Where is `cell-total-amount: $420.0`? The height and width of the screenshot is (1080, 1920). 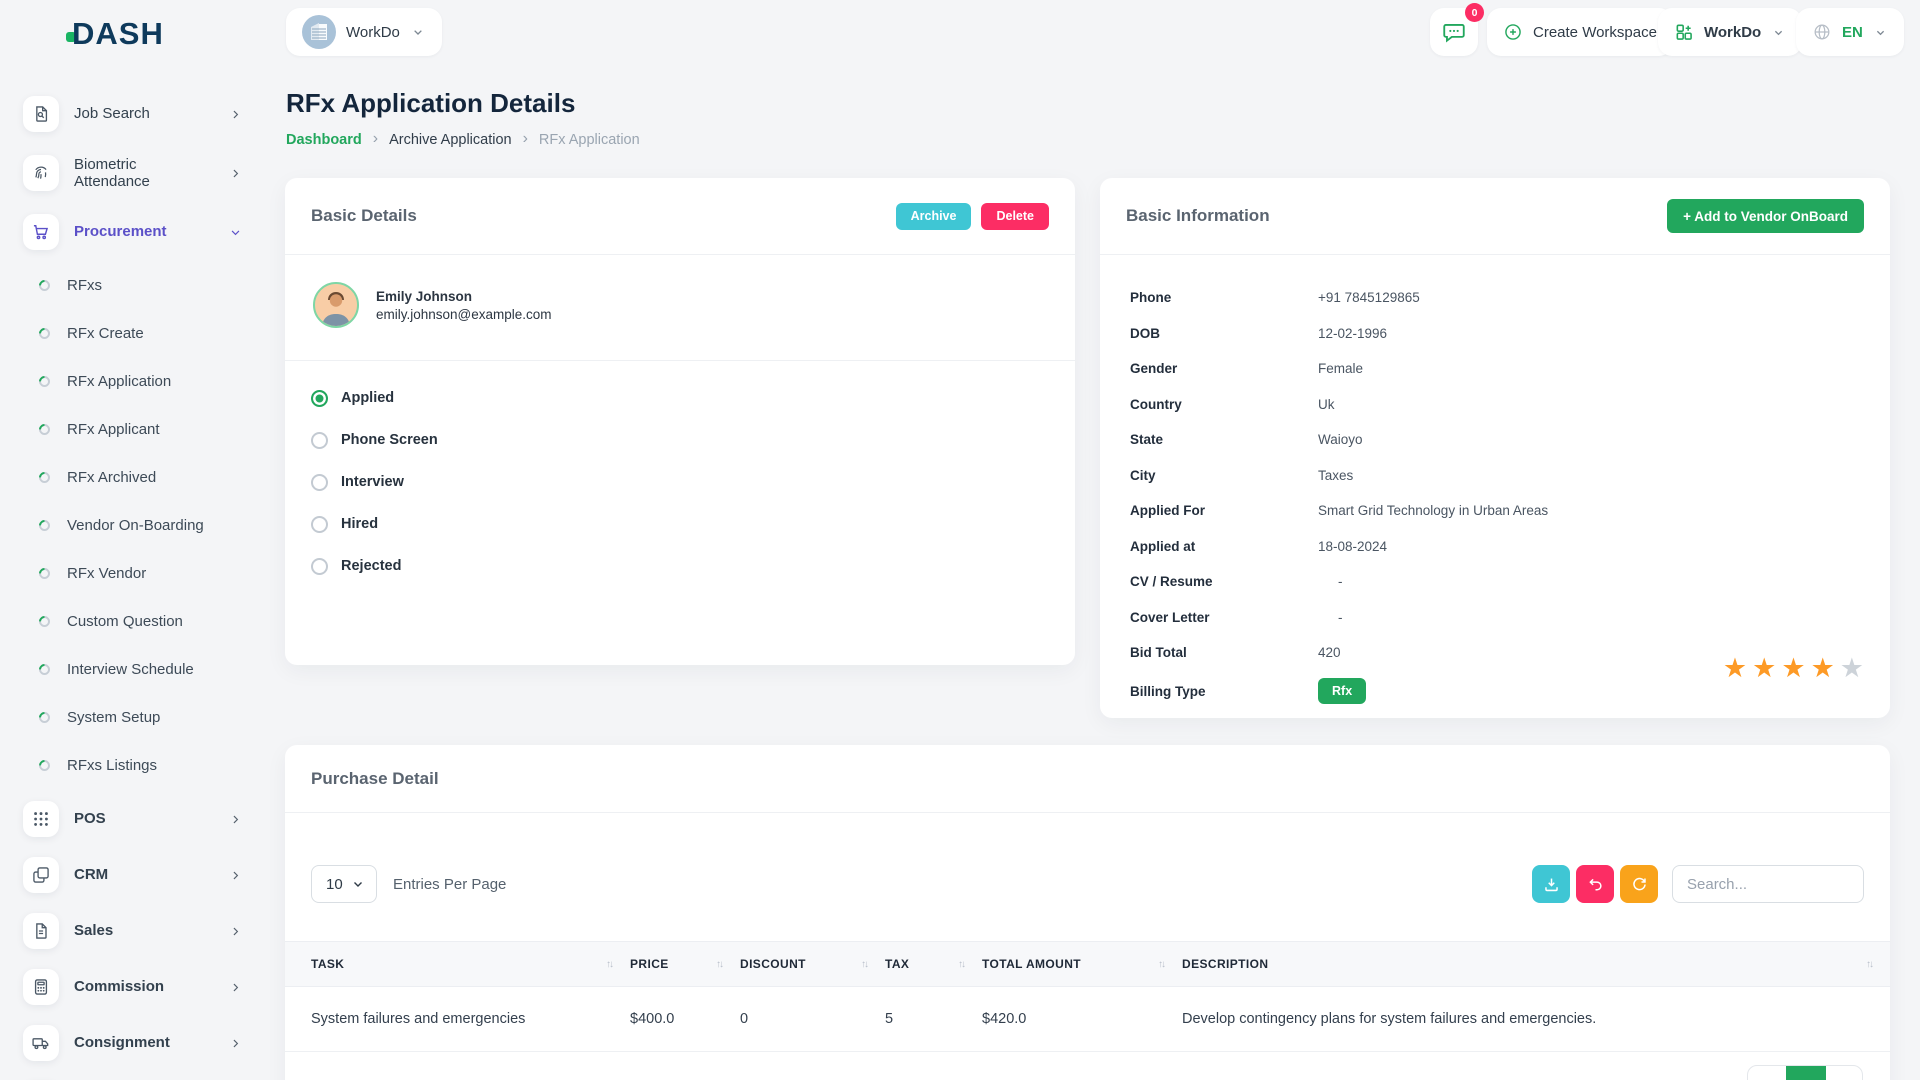 cell-total-amount: $420.0 is located at coordinates (1082, 1019).